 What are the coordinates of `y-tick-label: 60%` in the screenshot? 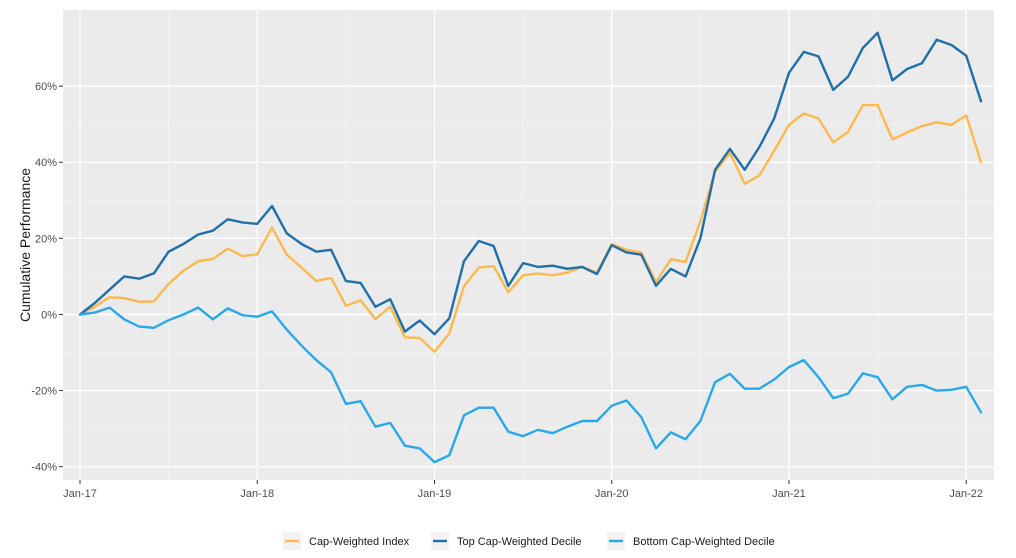 It's located at (46, 87).